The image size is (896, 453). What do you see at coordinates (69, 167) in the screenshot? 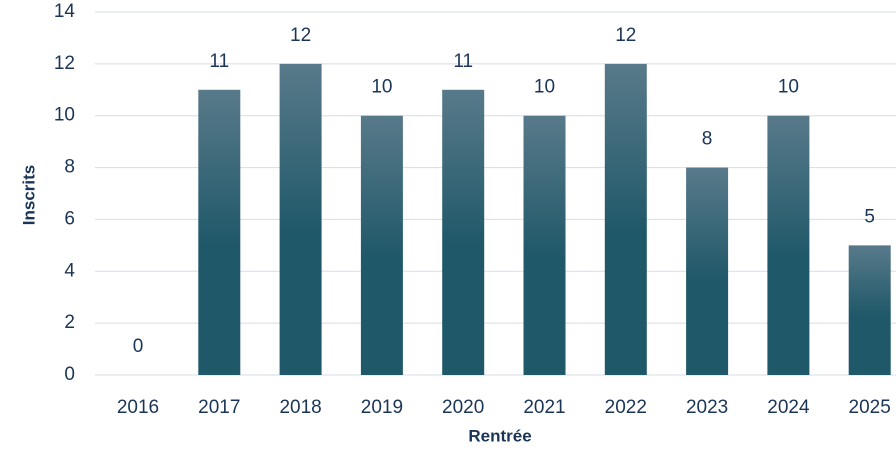
I see `y-tick-label: 8` at bounding box center [69, 167].